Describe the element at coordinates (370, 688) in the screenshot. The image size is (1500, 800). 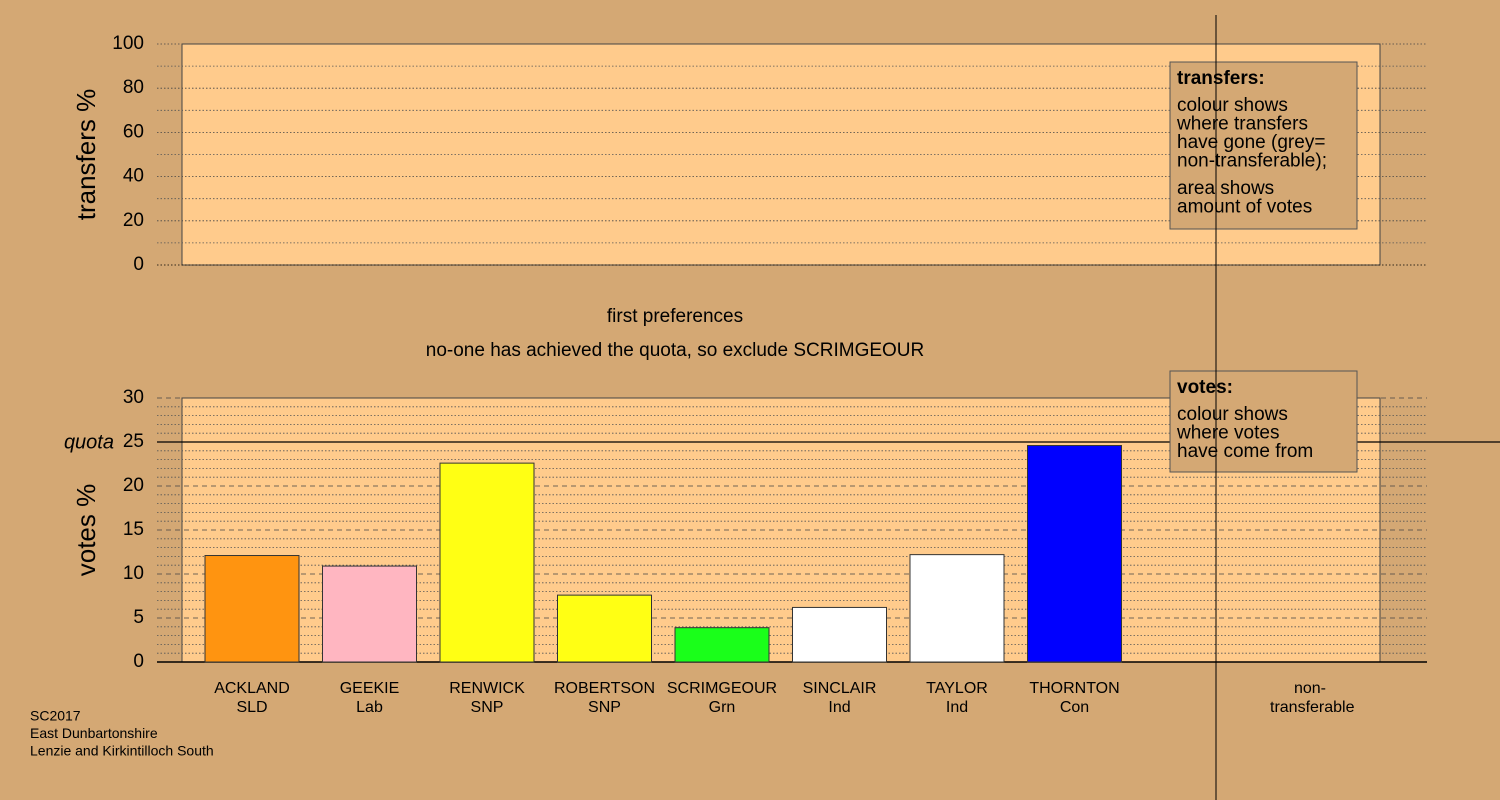
I see `x-tick-label: GEEKIE` at that location.